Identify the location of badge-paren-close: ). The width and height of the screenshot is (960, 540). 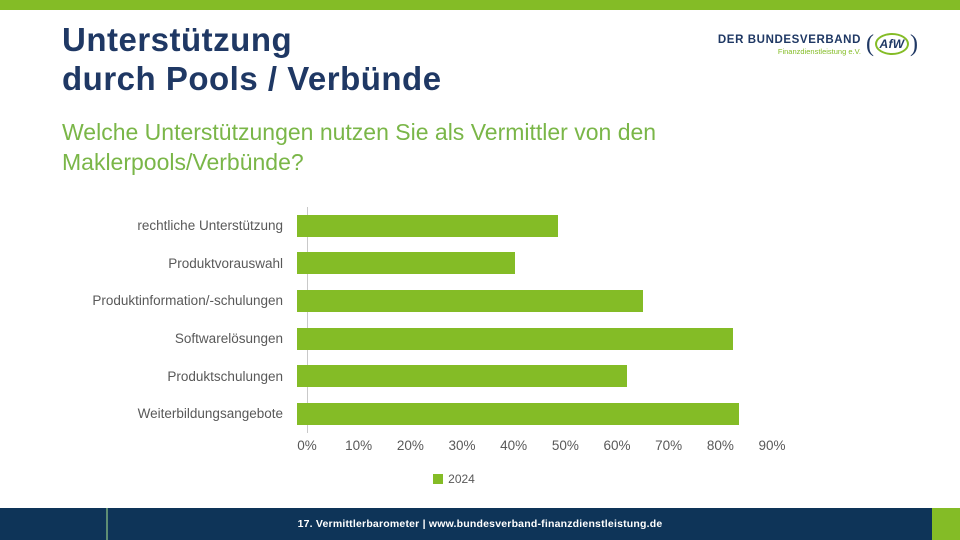
(914, 44).